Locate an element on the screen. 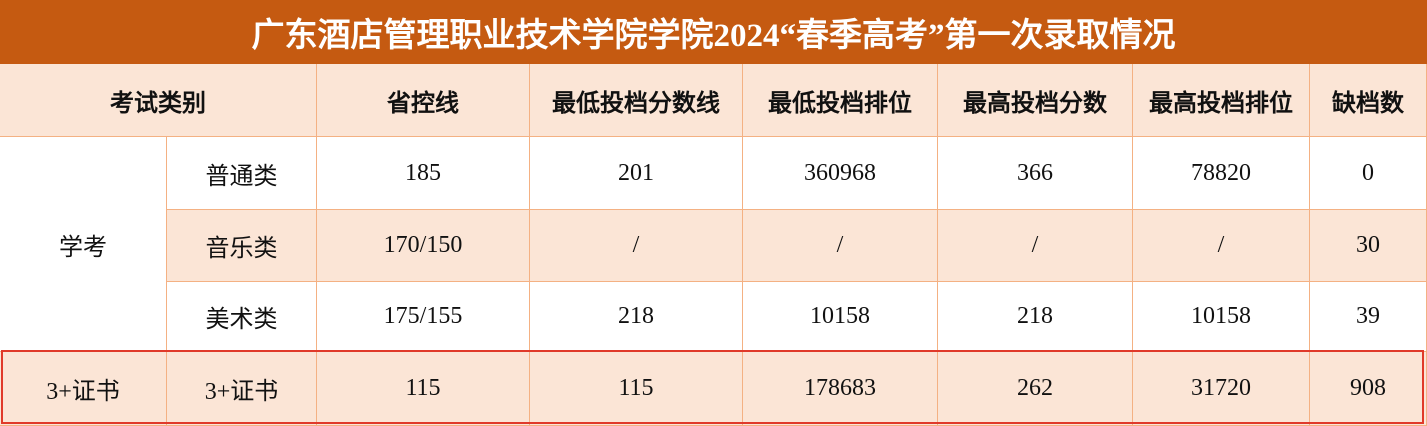 The height and width of the screenshot is (426, 1427). row-label: 美术类 is located at coordinates (242, 317).